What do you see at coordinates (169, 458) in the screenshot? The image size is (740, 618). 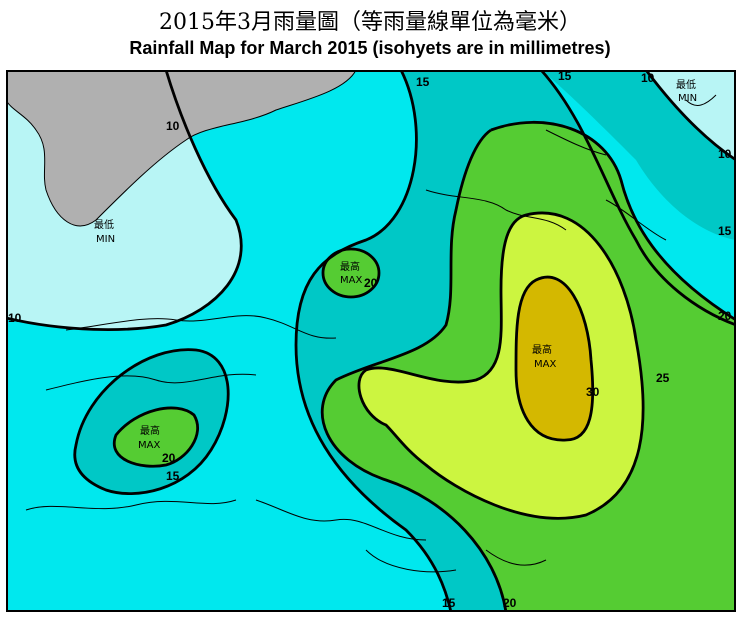 I see `label-20-sw: 20` at bounding box center [169, 458].